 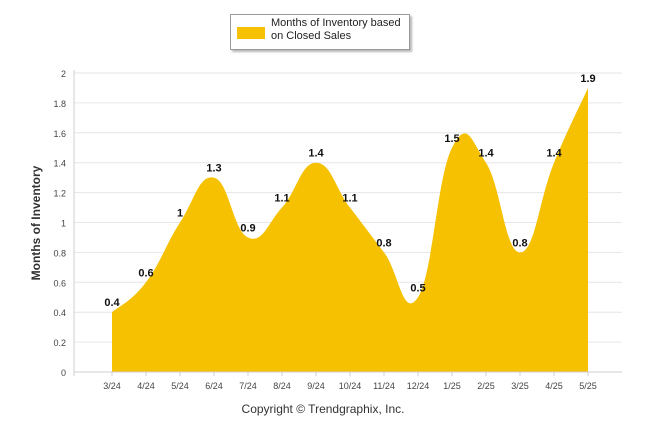 What do you see at coordinates (587, 79) in the screenshot?
I see `data-label: 1.9` at bounding box center [587, 79].